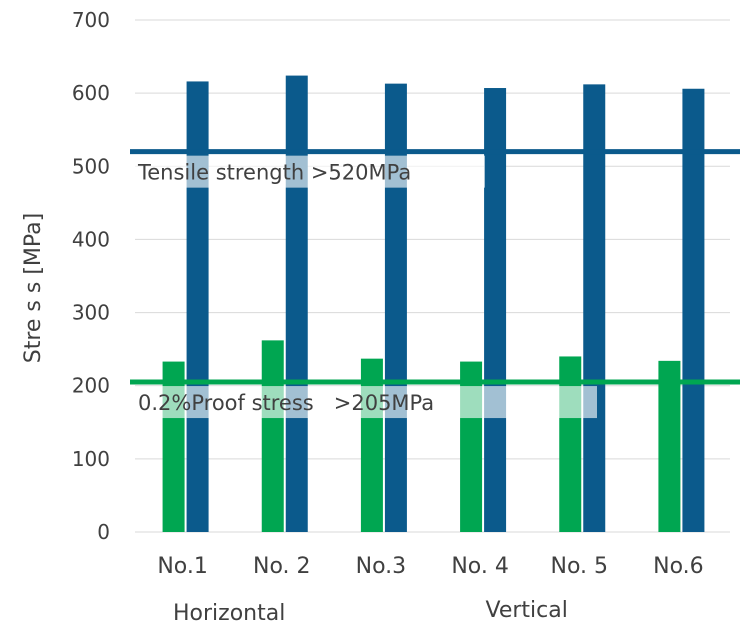  Describe the element at coordinates (91, 20) in the screenshot. I see `y-tick-label: 700` at that location.